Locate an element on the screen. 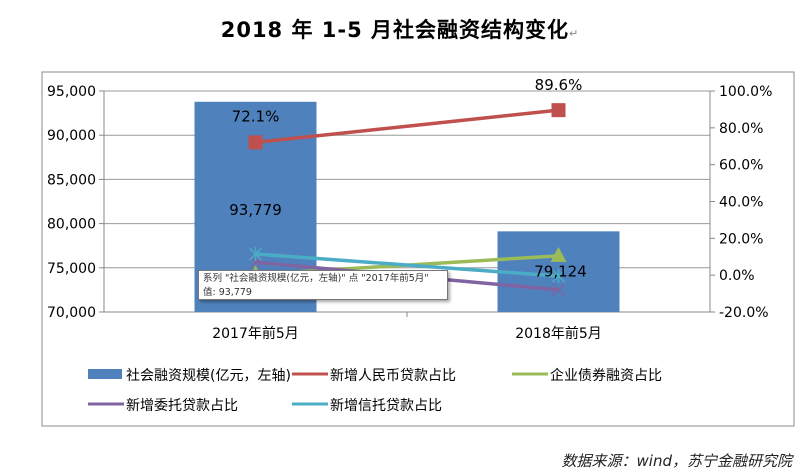  tooltip-value: 值: 93,779 is located at coordinates (227, 292).